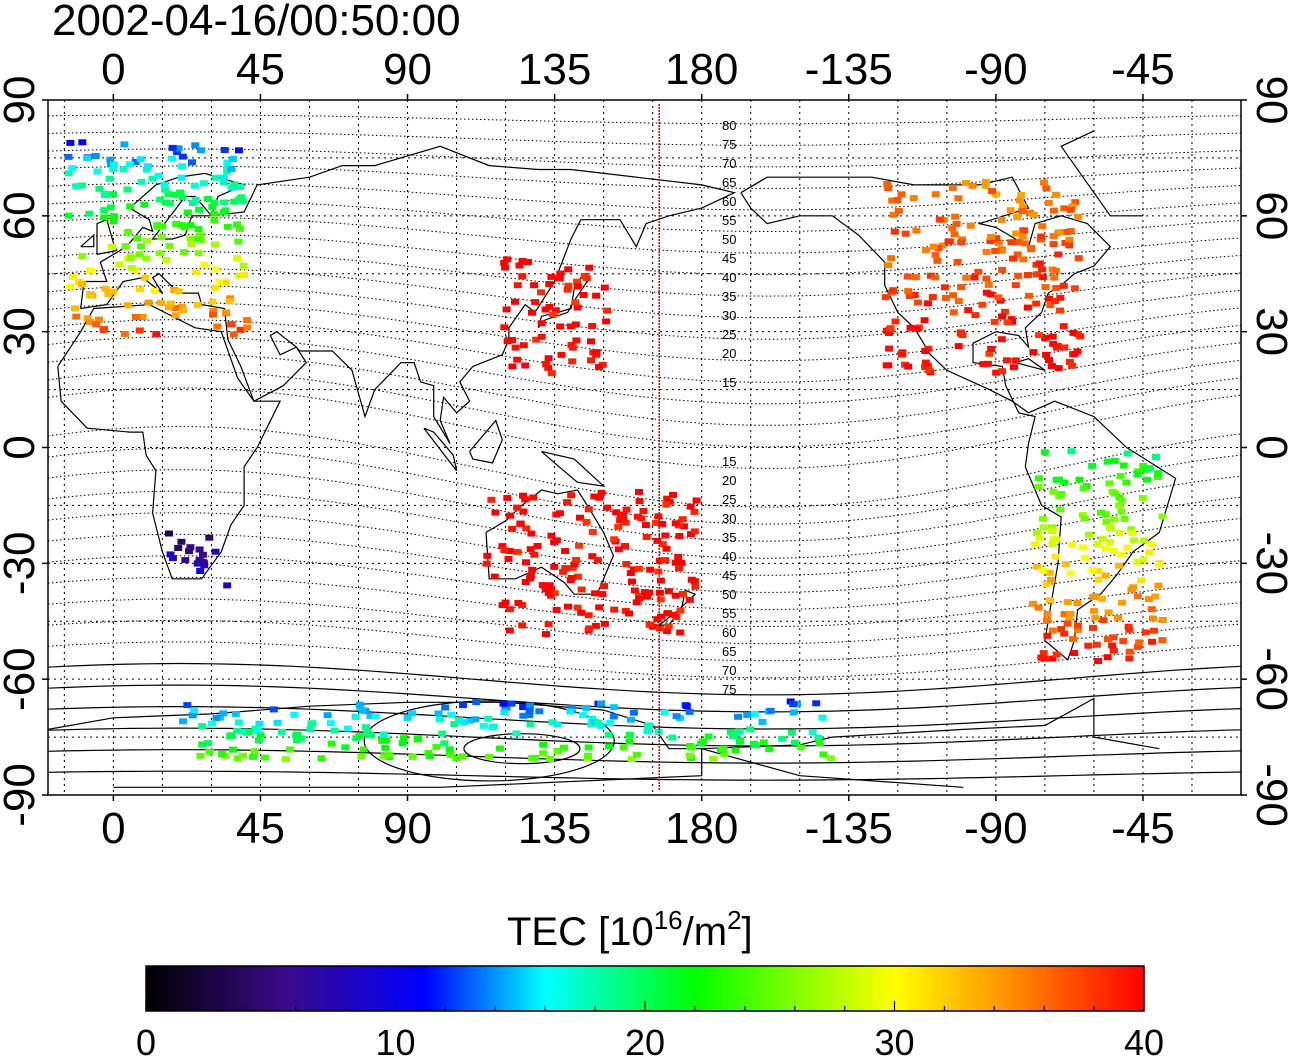 This screenshot has width=1292, height=1062. What do you see at coordinates (22, 679) in the screenshot?
I see `lat-tick-label-left: -60` at bounding box center [22, 679].